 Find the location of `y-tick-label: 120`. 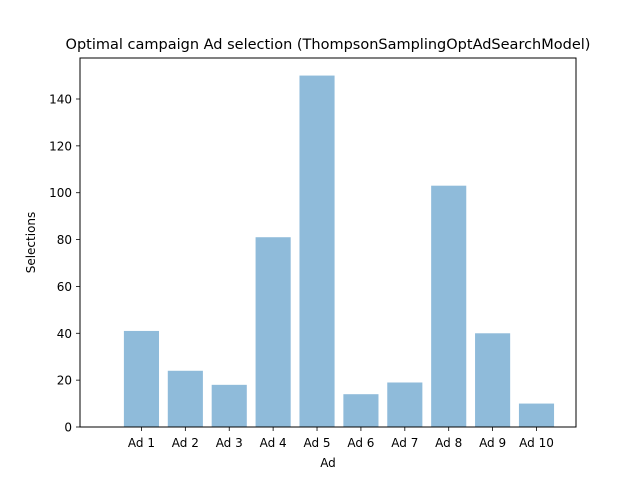

y-tick-label: 120 is located at coordinates (60, 146).